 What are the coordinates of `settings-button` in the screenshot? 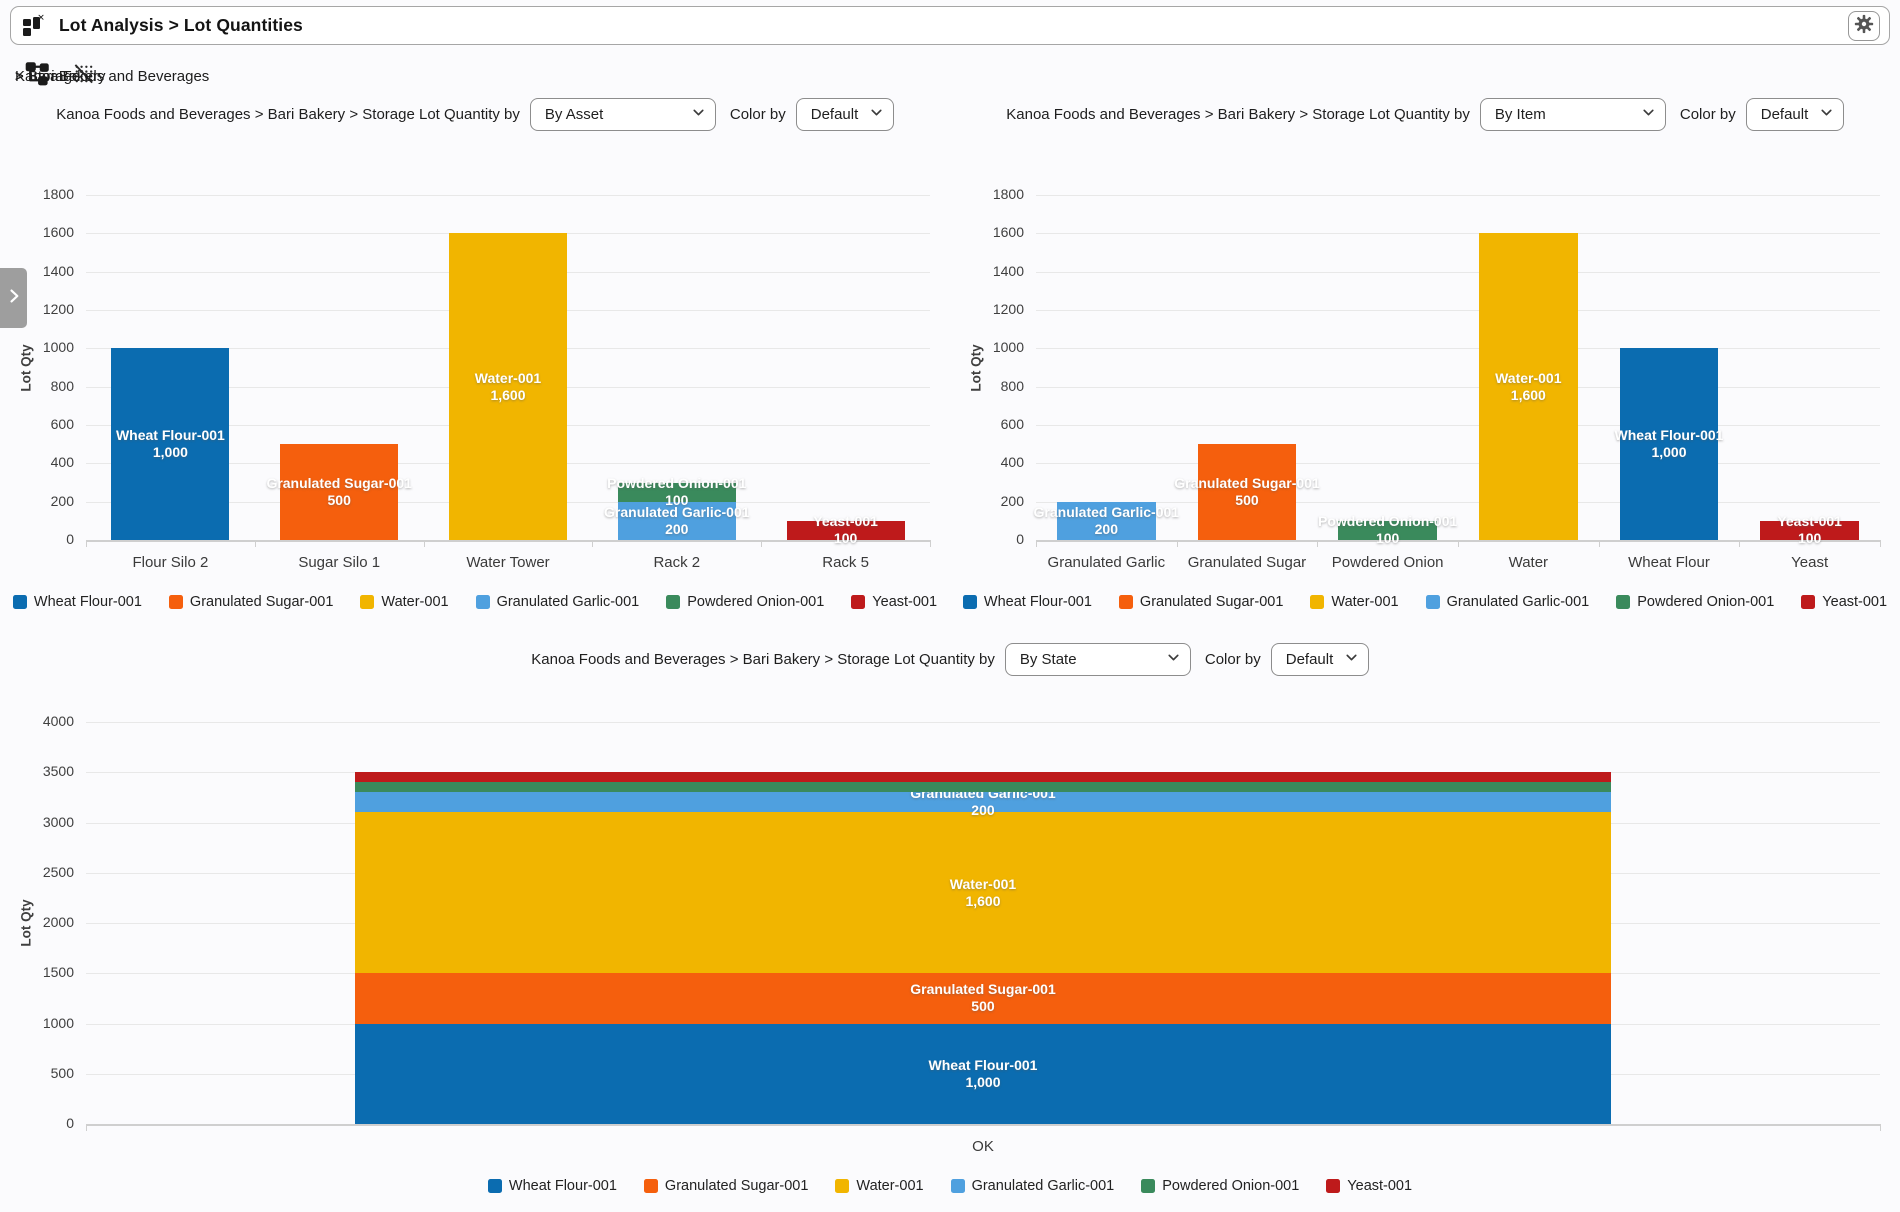 It's located at (1864, 25).